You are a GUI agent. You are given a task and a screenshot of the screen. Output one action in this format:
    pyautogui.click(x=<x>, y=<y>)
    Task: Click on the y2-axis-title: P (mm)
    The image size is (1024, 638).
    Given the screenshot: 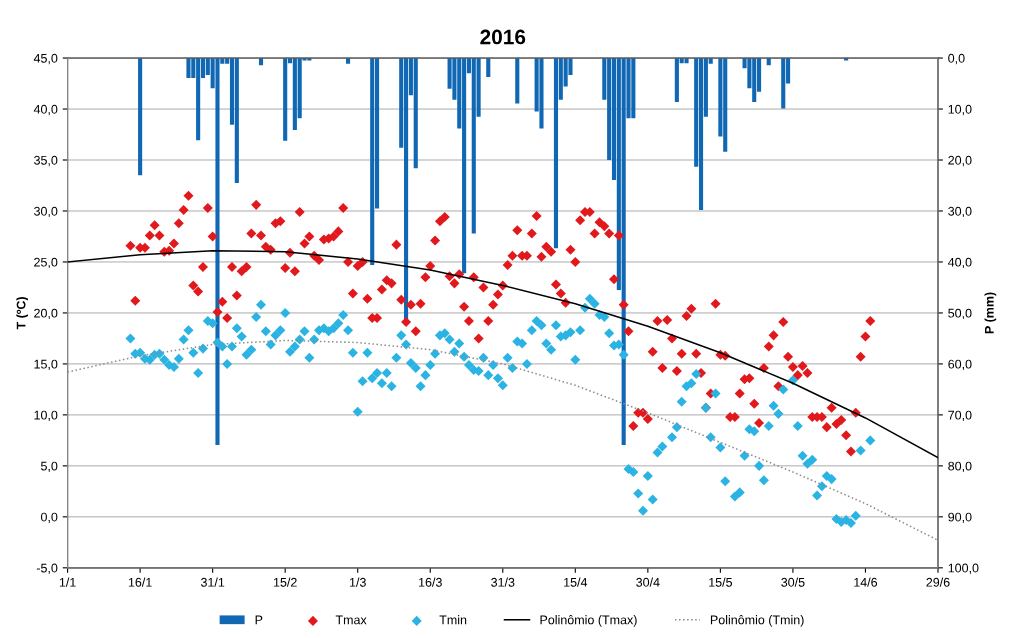 What is the action you would take?
    pyautogui.click(x=990, y=313)
    